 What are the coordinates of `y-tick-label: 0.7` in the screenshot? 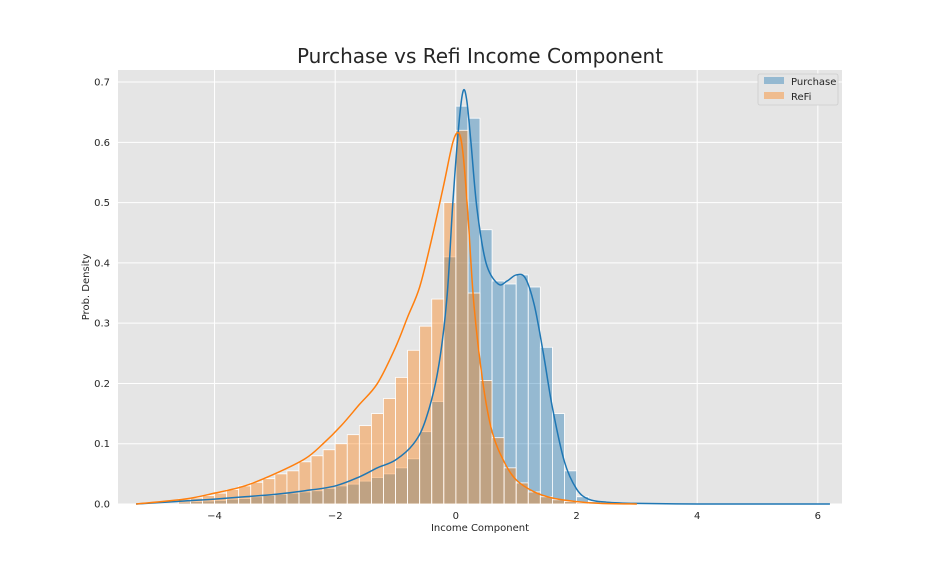 It's located at (102, 83).